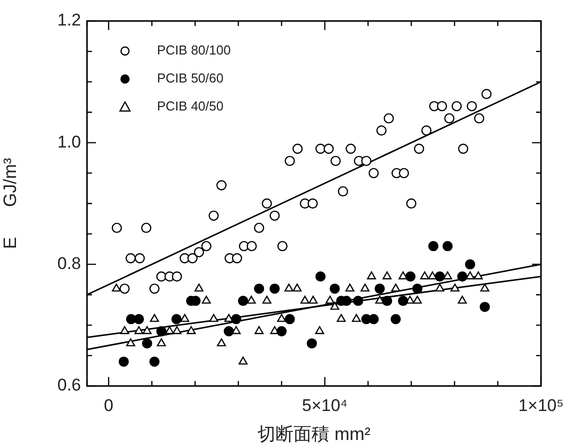 Image resolution: width=575 pixels, height=446 pixels. What do you see at coordinates (194, 50) in the screenshot?
I see `legend-label: PCIB 80/100` at bounding box center [194, 50].